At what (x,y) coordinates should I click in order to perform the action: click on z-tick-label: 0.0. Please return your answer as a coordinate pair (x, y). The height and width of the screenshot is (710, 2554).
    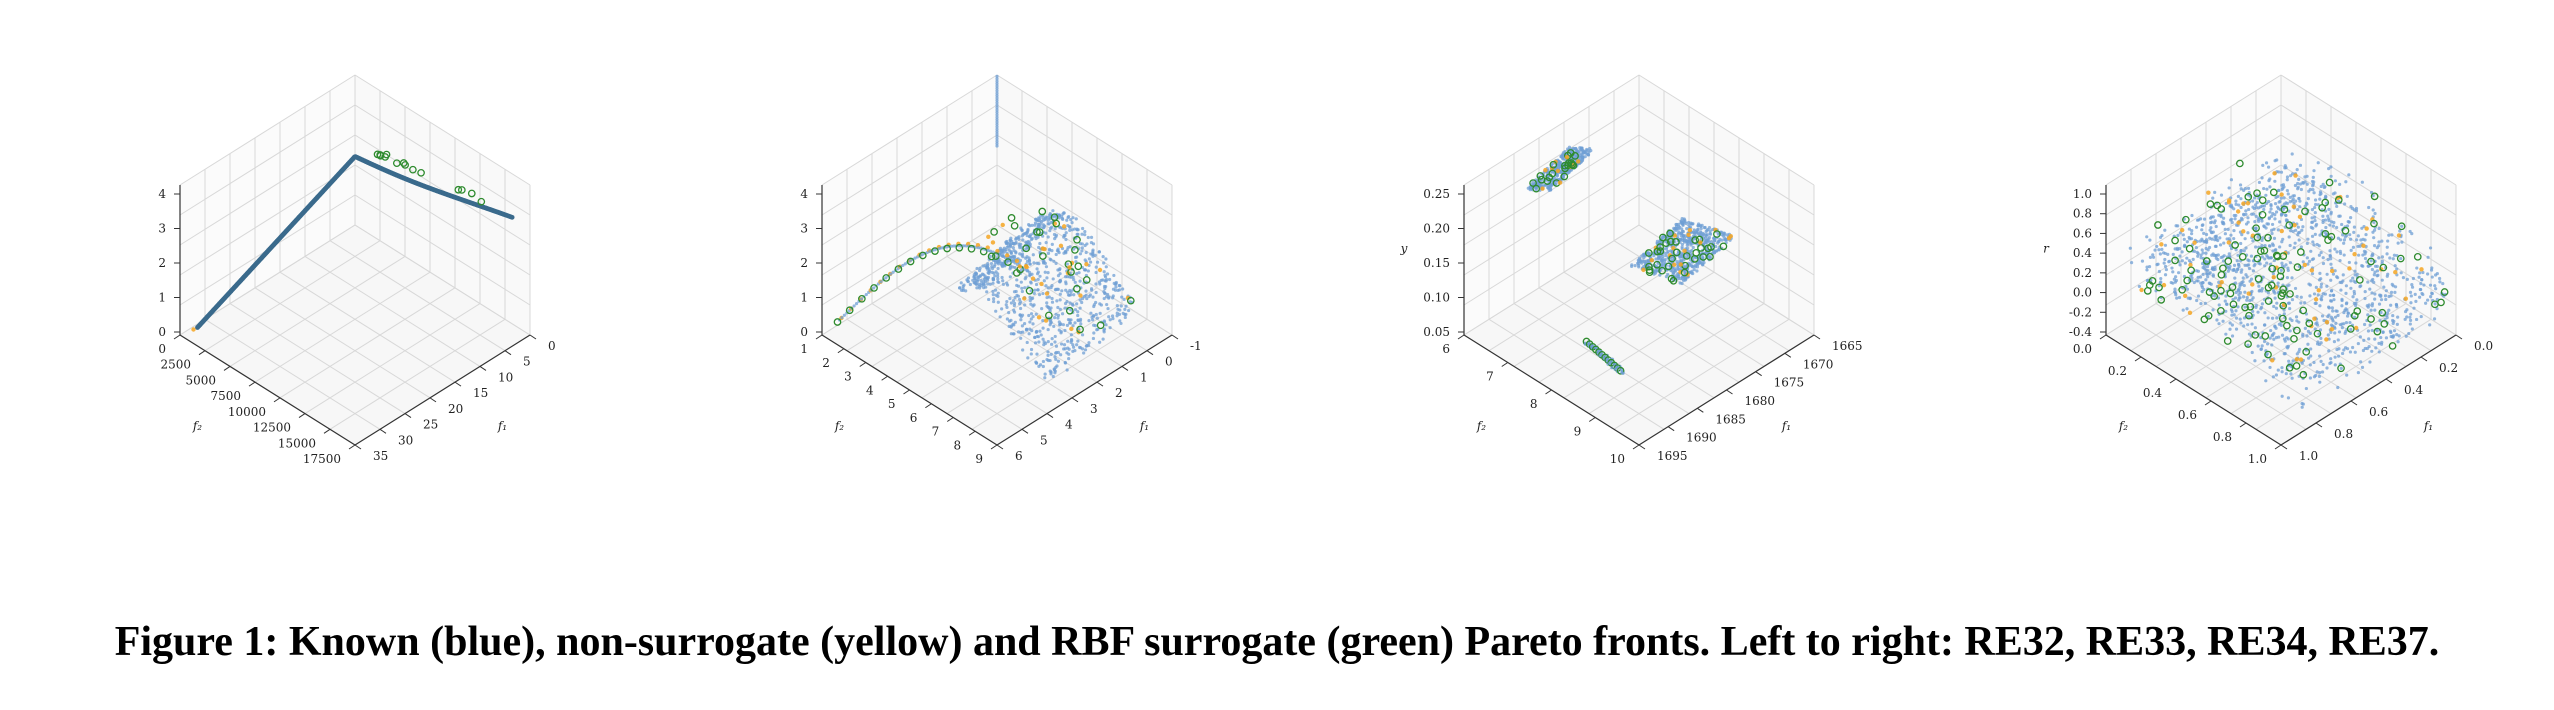
    Looking at the image, I should click on (2082, 293).